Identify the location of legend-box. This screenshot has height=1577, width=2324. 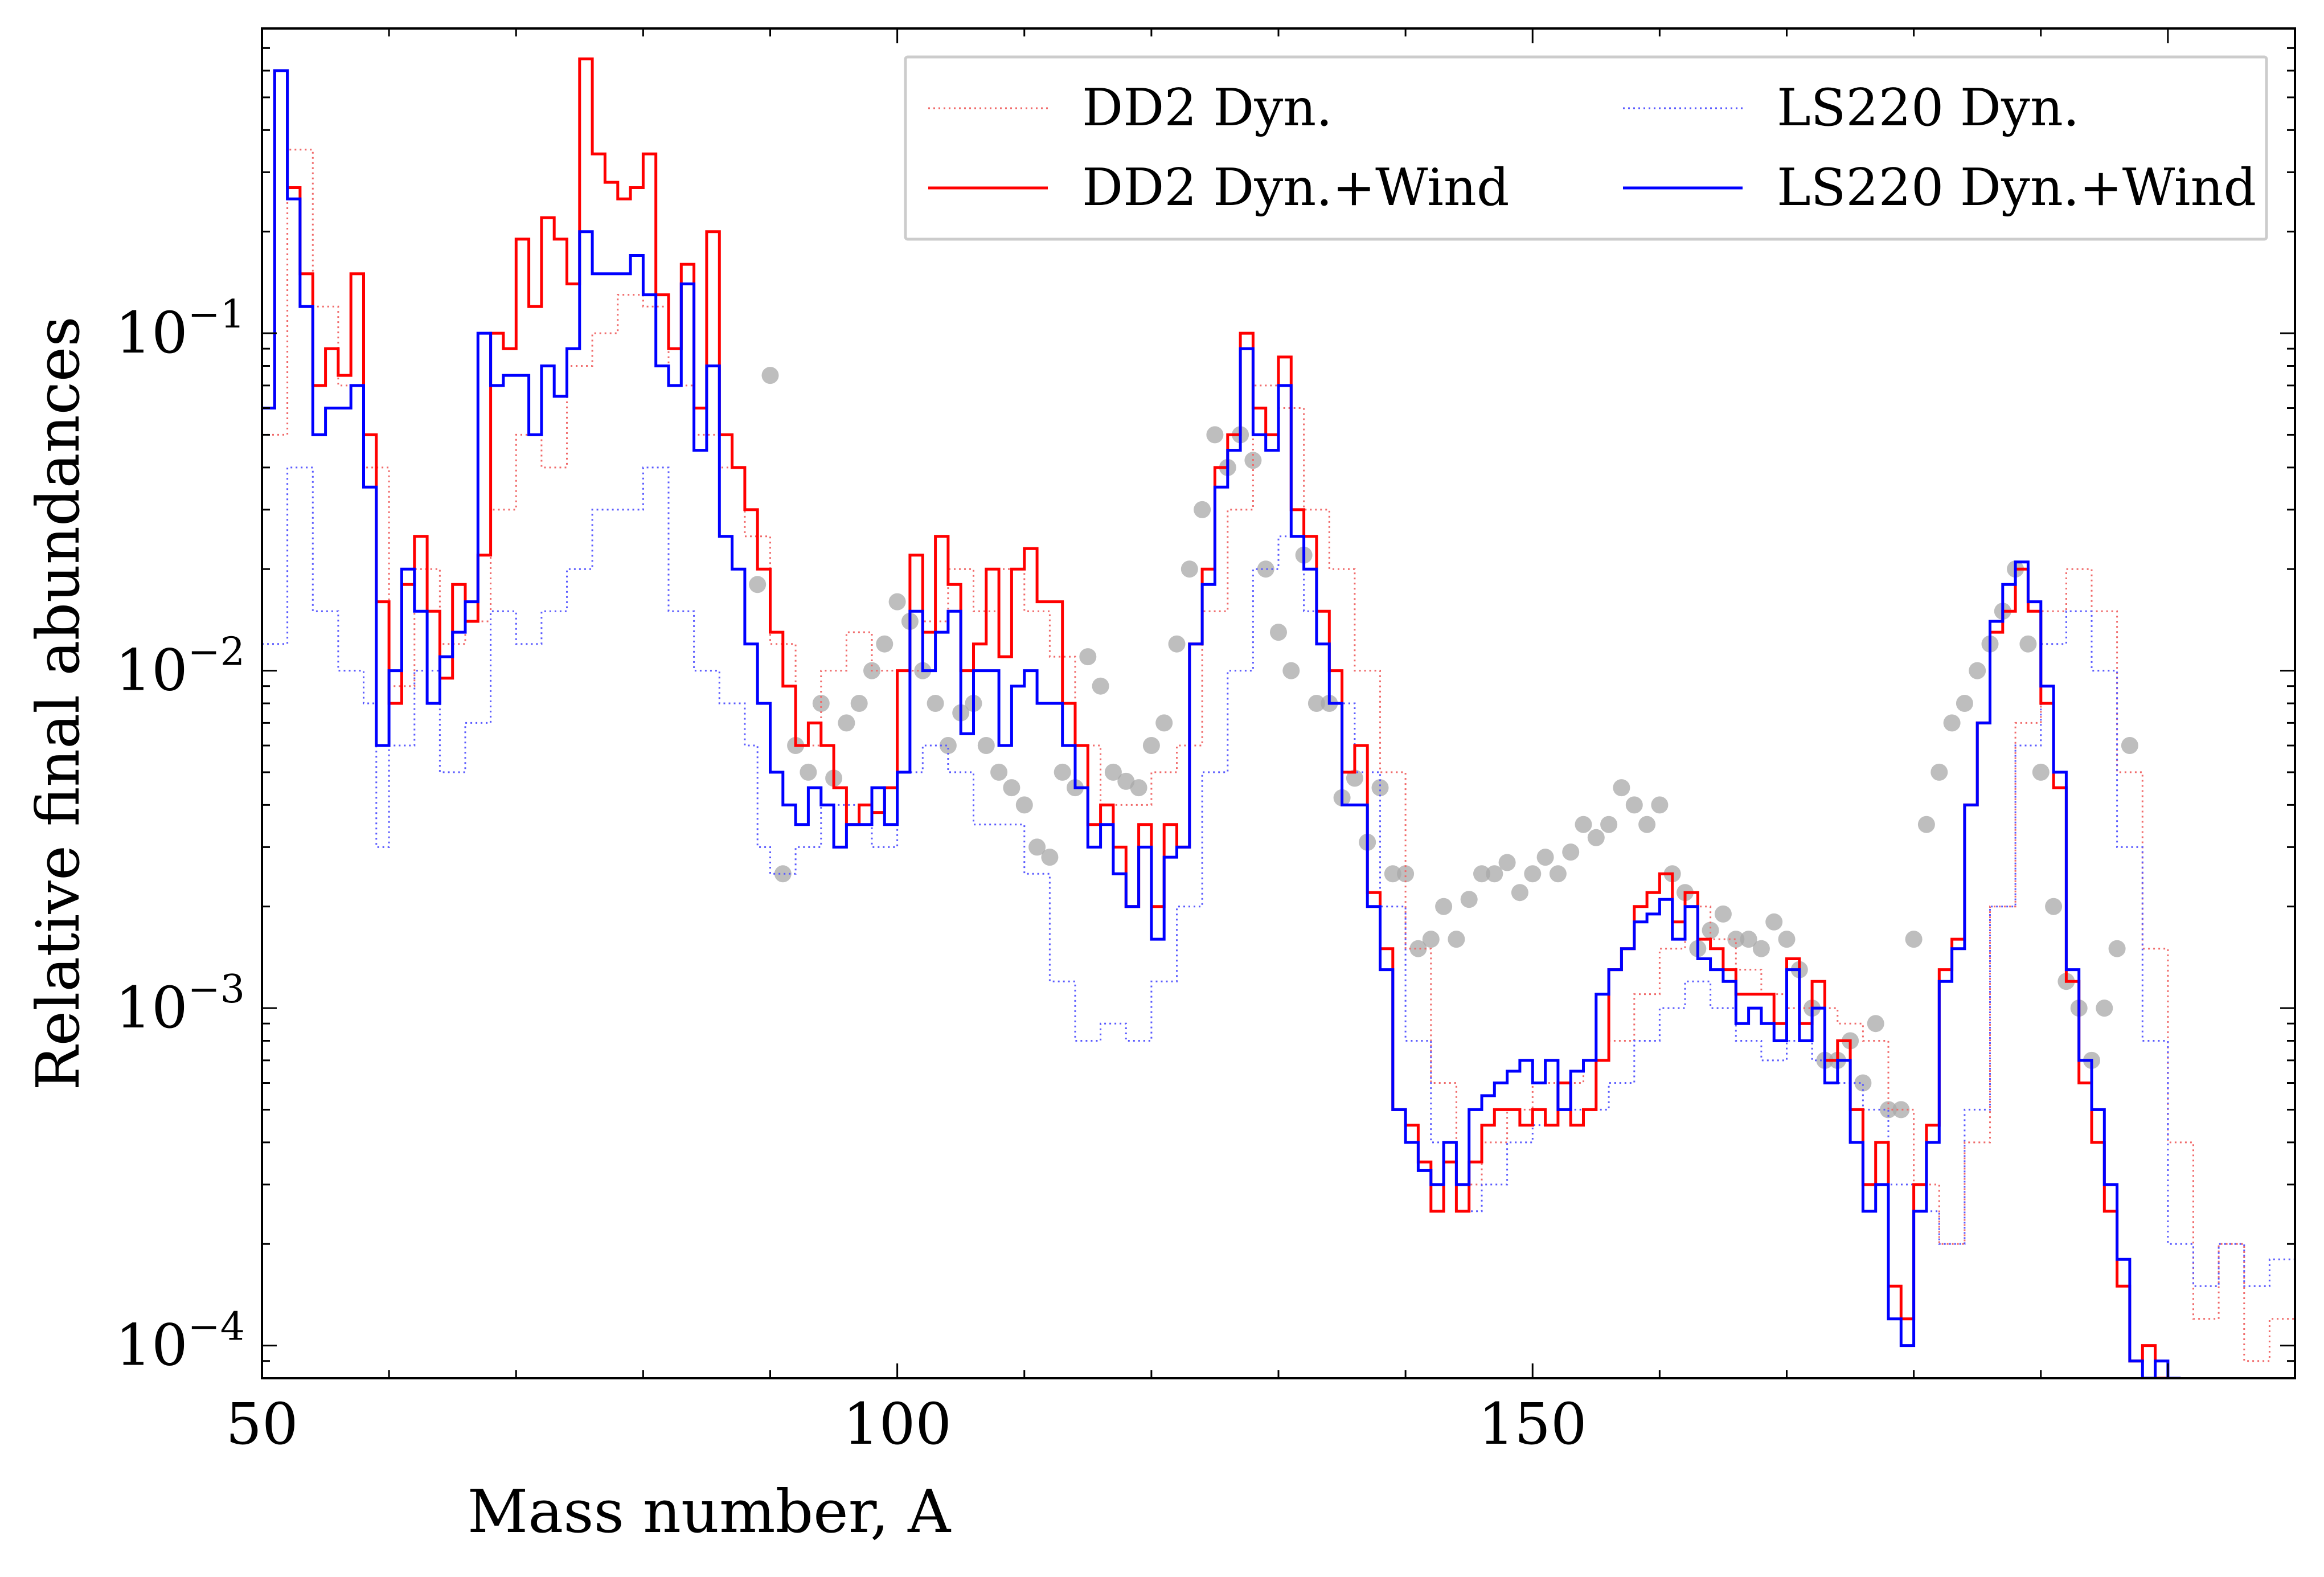
(1586, 148).